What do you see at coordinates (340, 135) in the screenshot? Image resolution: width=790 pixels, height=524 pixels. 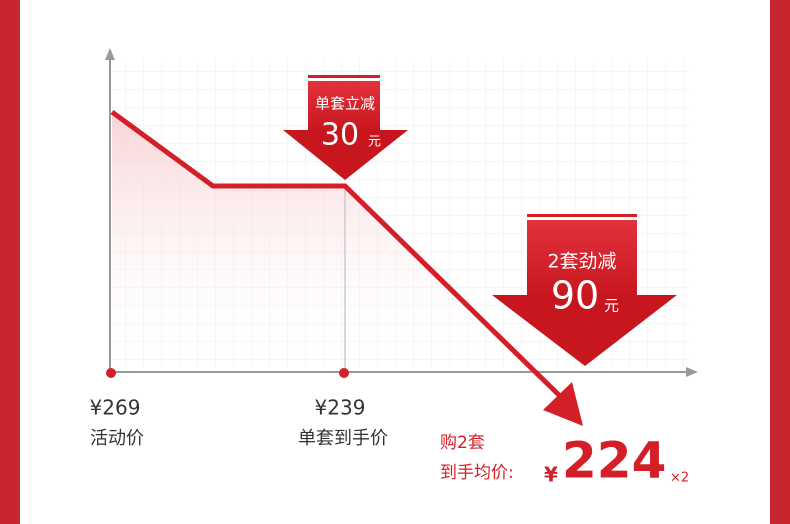 I see `badge-amount: 30` at bounding box center [340, 135].